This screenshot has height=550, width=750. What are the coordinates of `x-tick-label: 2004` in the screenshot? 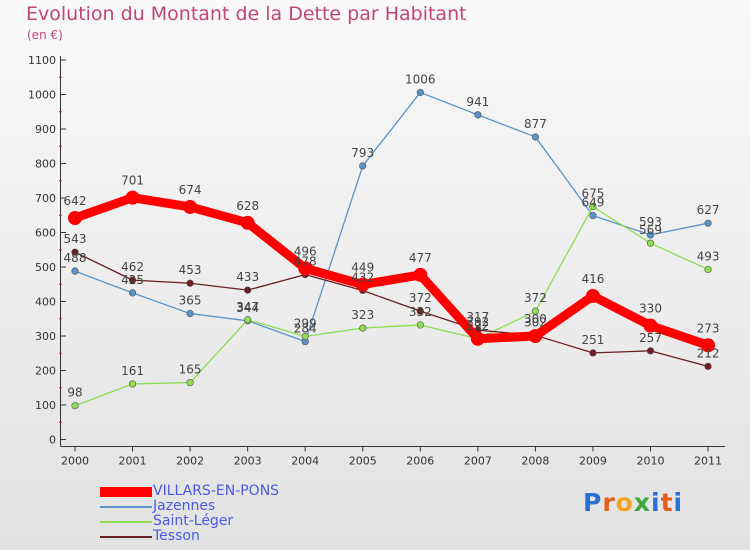 It's located at (305, 461).